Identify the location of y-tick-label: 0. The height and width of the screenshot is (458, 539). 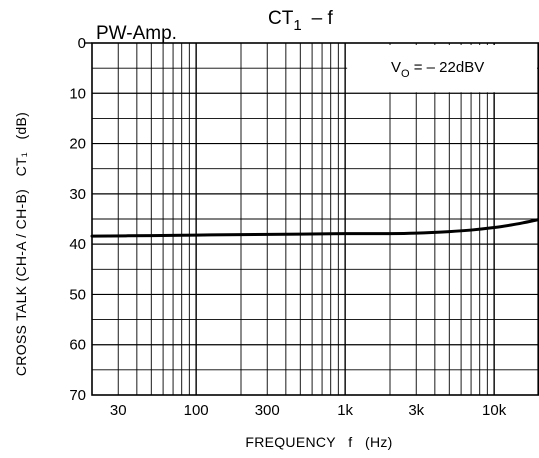
(82, 43).